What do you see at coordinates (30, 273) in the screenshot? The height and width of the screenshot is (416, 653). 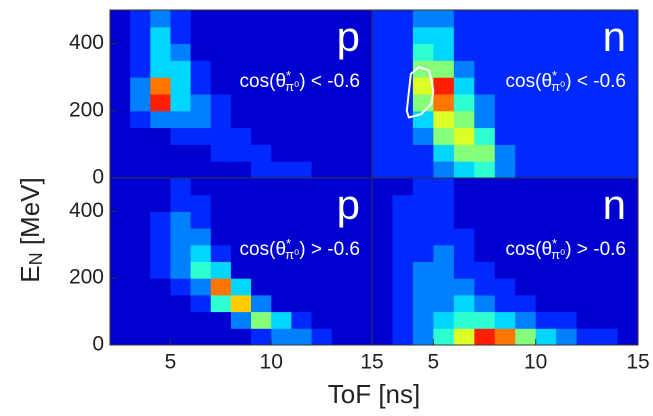 I see `y-label-main: E` at bounding box center [30, 273].